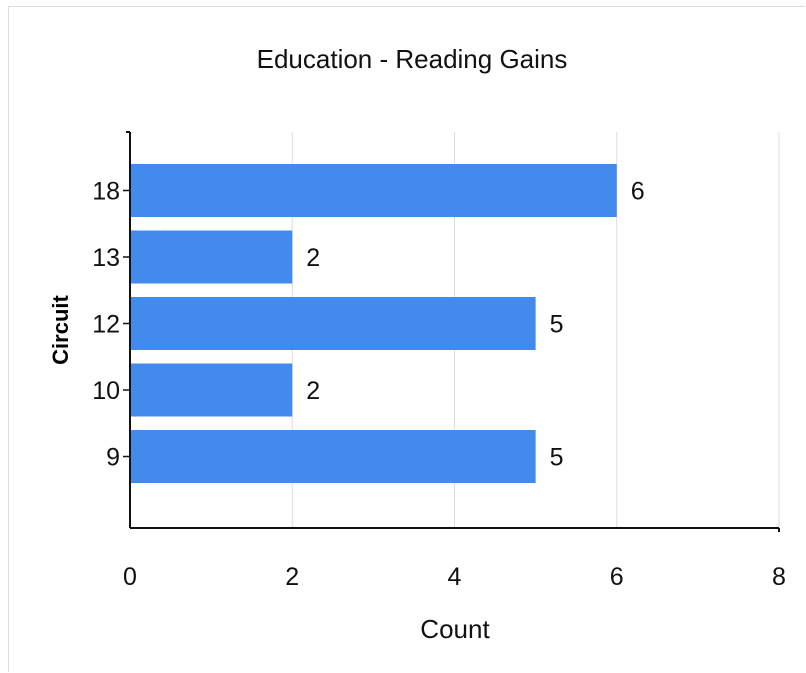 The image size is (806, 673). I want to click on data-label-13: 2, so click(313, 258).